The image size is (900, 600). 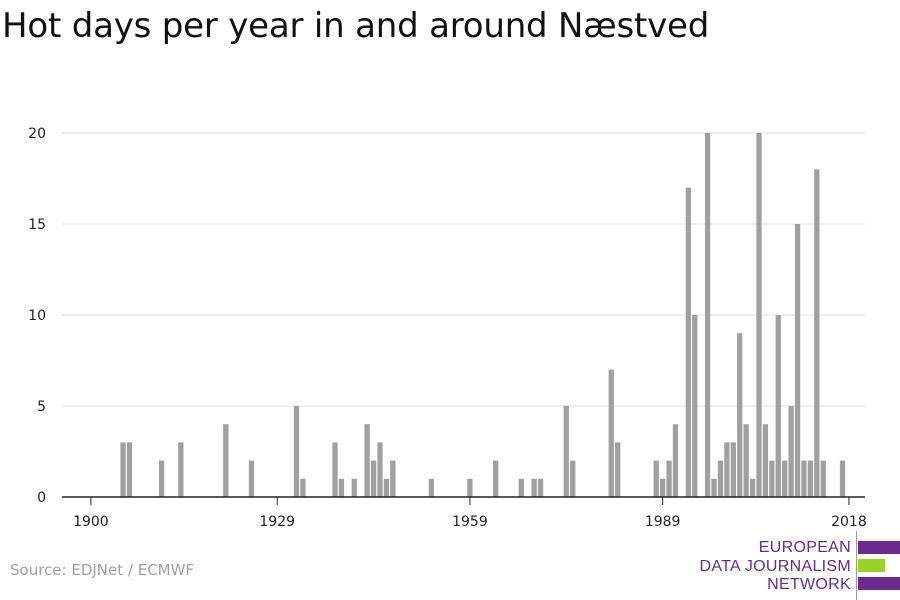 I want to click on logo-bar-middle, so click(x=871, y=565).